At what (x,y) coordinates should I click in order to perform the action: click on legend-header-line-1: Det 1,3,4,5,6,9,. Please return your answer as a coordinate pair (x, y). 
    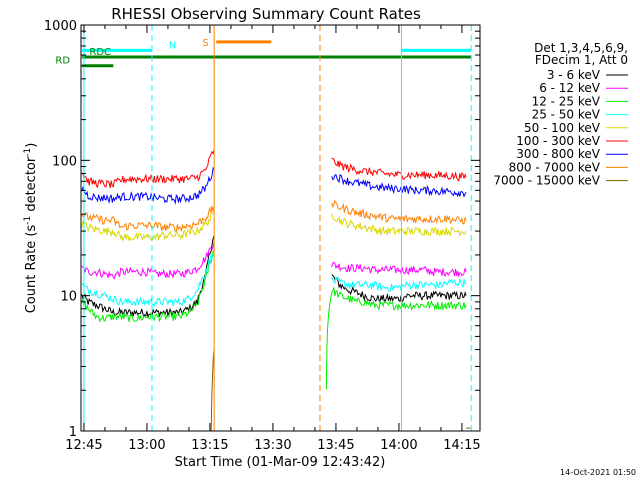
    Looking at the image, I should click on (581, 48).